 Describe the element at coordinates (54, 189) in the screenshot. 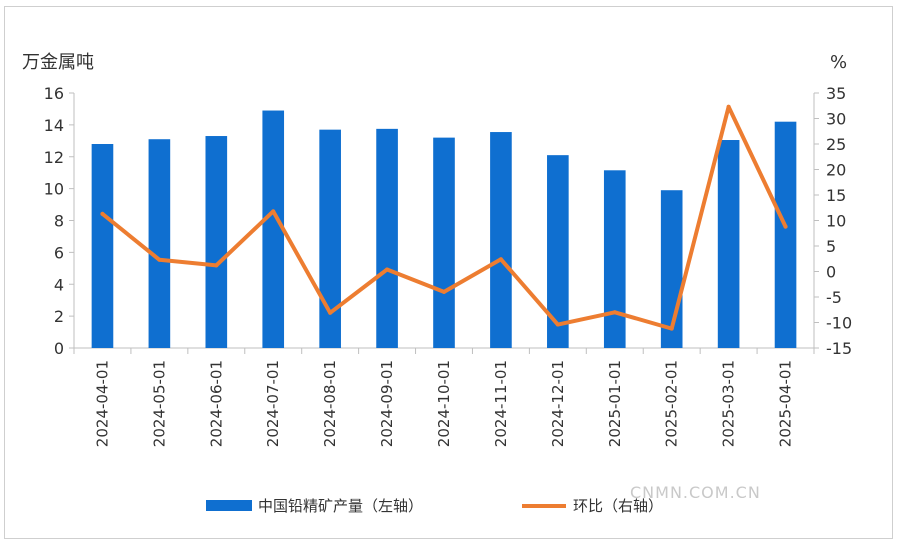

I see `left-axis-tick-label: 10` at that location.